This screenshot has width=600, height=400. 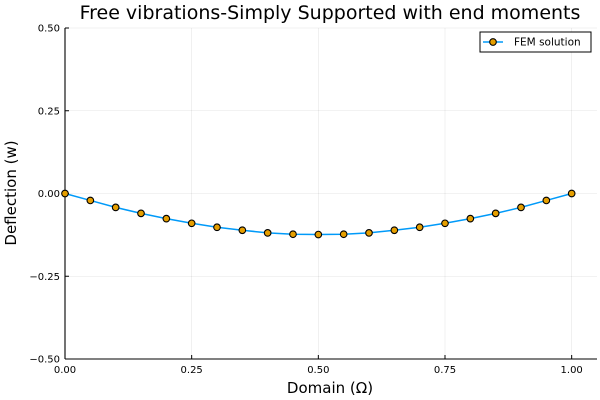 I want to click on x-tick-label: 0.25, so click(x=192, y=370).